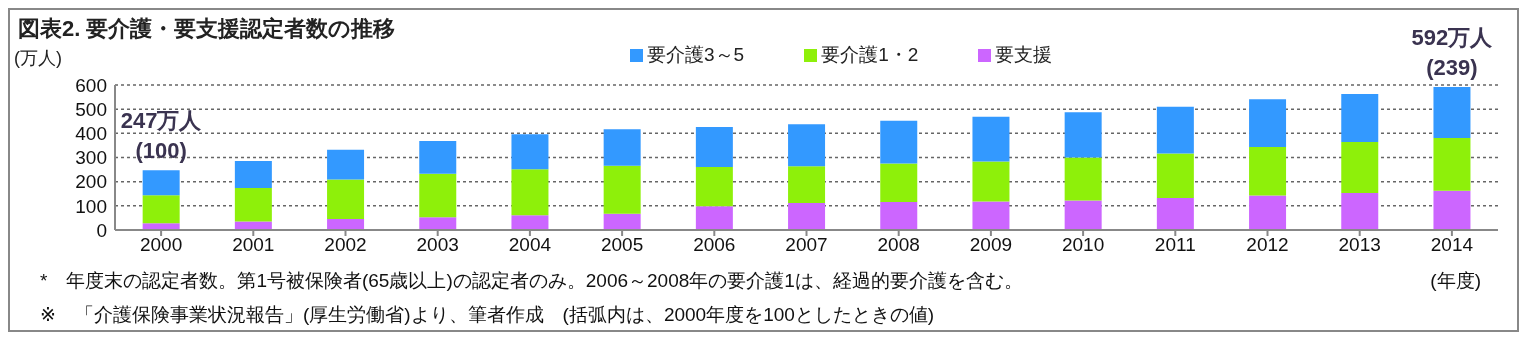 Image resolution: width=1527 pixels, height=340 pixels. I want to click on x-tick-label: 2001, so click(253, 245).